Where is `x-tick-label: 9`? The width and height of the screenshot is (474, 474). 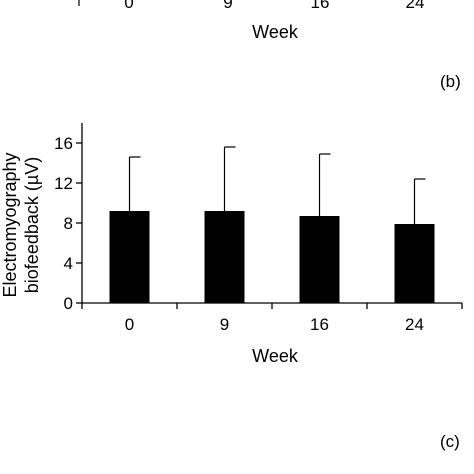
x-tick-label: 9 is located at coordinates (224, 324).